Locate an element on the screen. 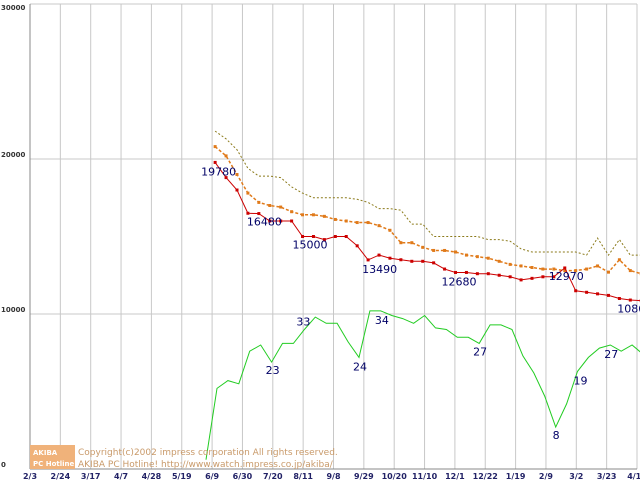 The width and height of the screenshot is (640, 480). x-tick-label: 12/1 is located at coordinates (455, 476).